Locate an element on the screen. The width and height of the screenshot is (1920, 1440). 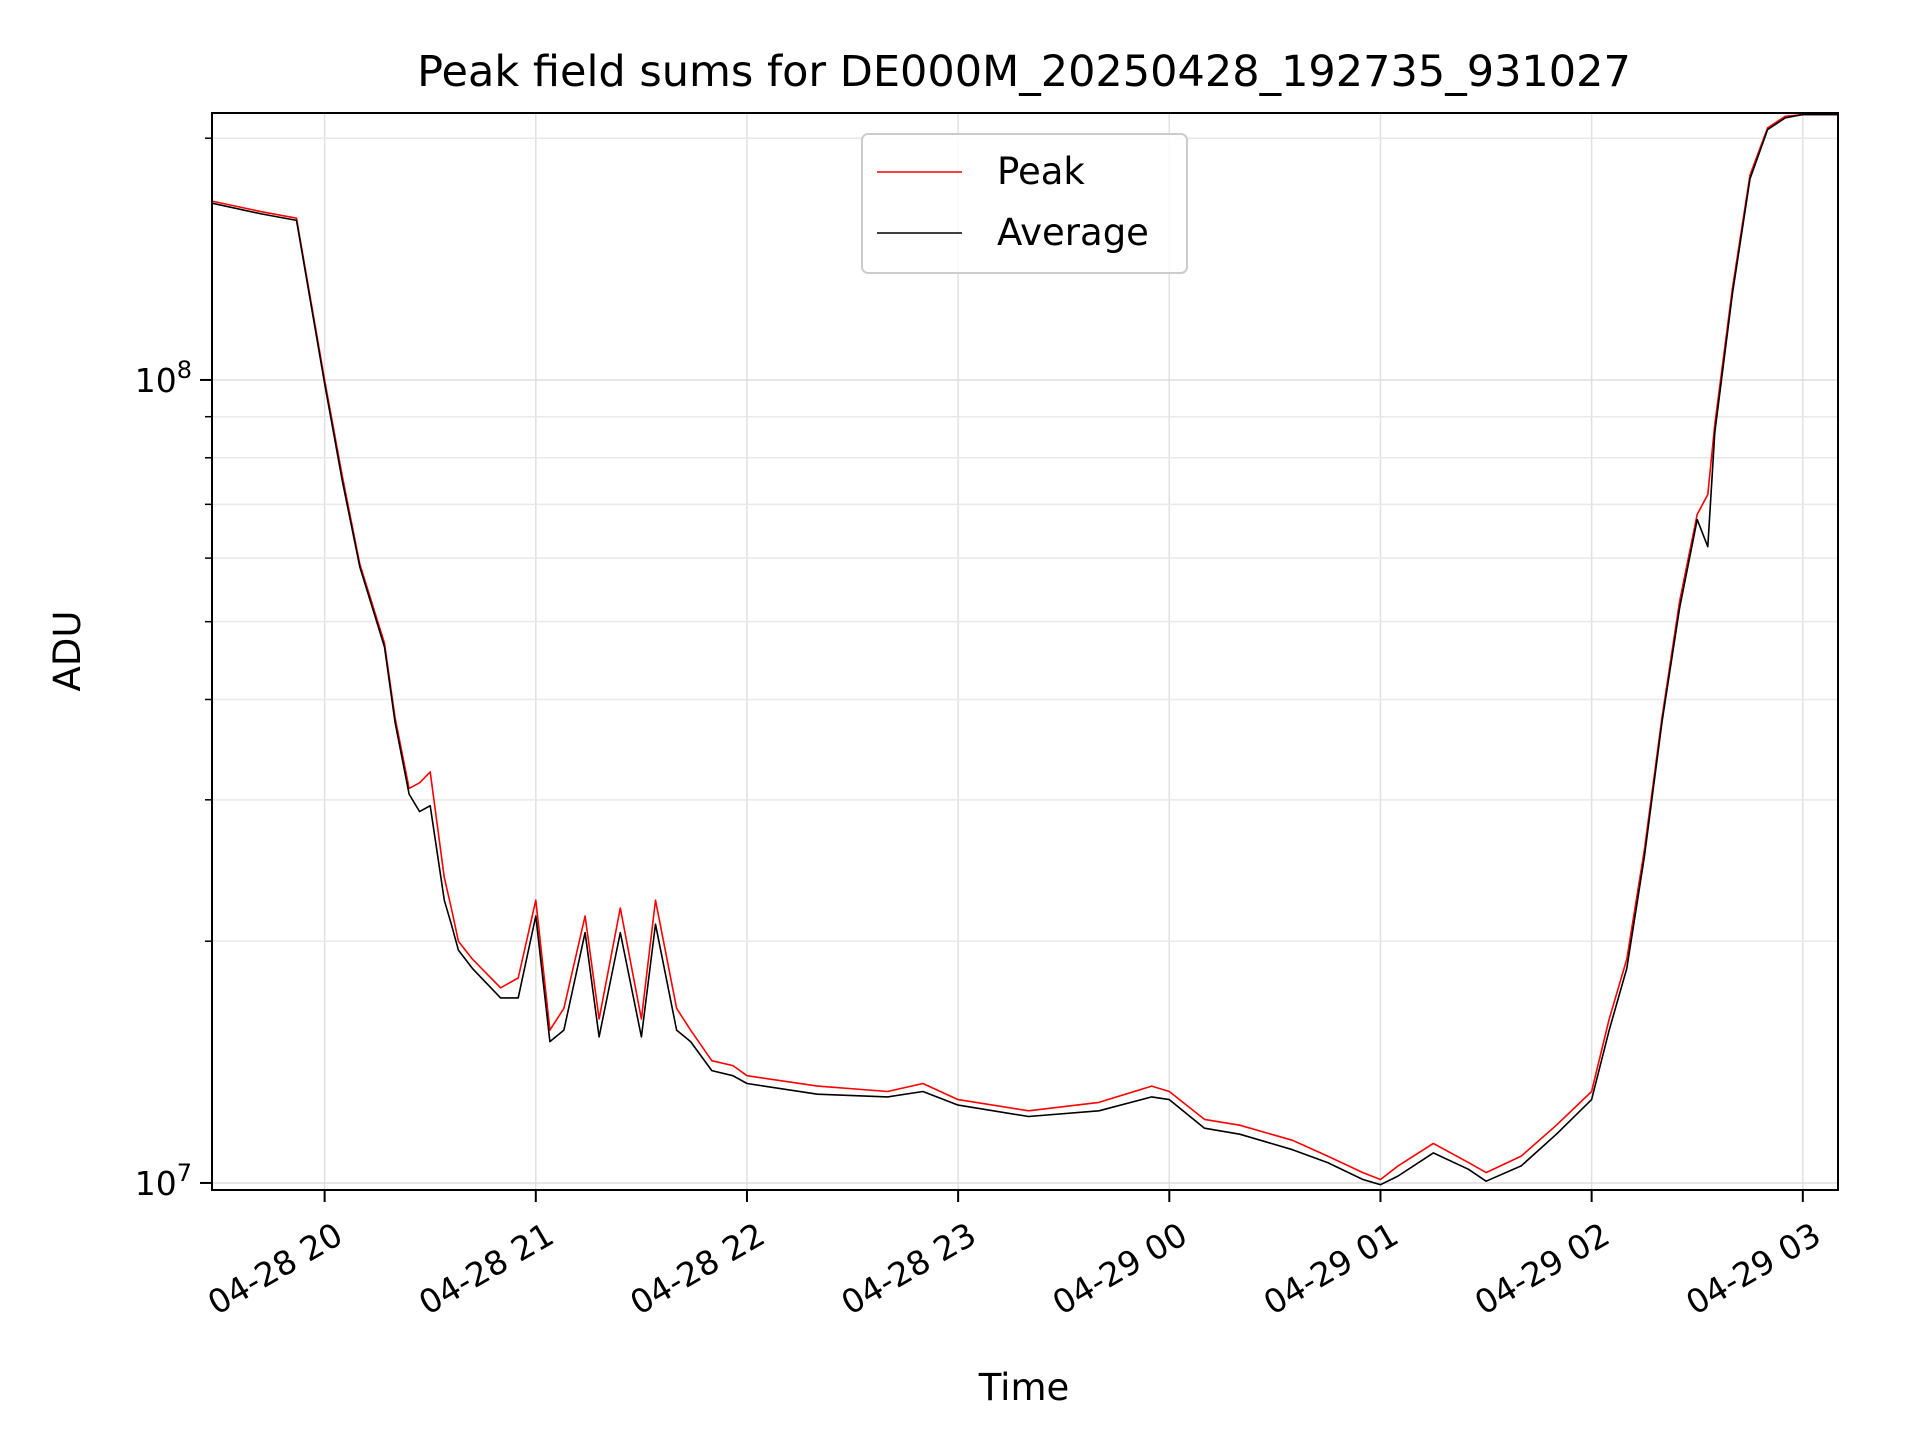
legend: Peak Average is located at coordinates (1024, 203).